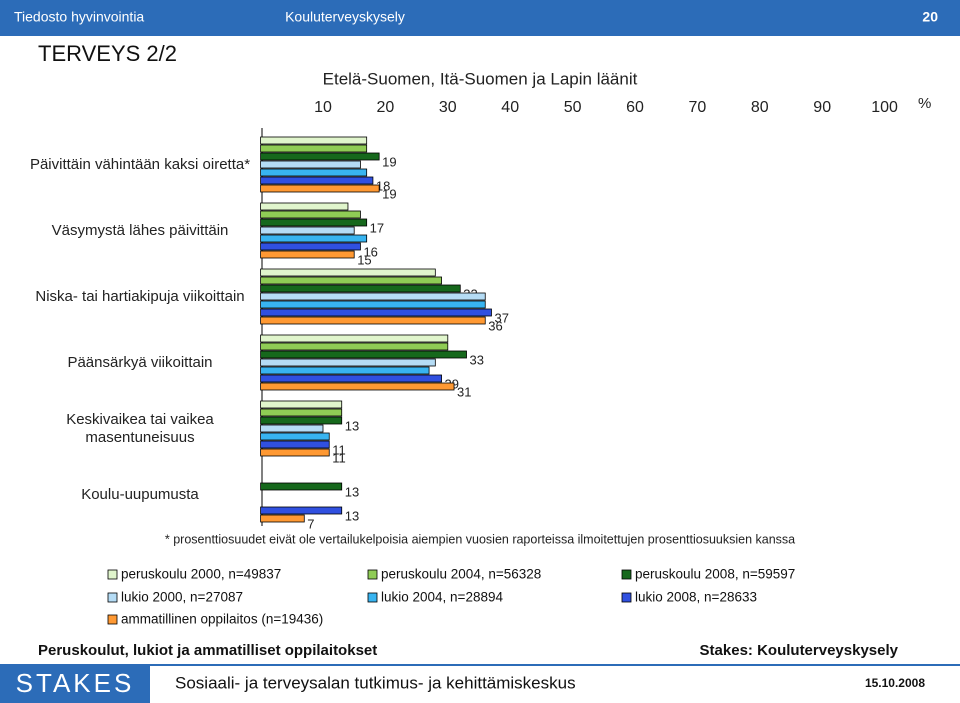 The image size is (960, 703). What do you see at coordinates (140, 494) in the screenshot?
I see `category-label: Koulu-uupumusta` at bounding box center [140, 494].